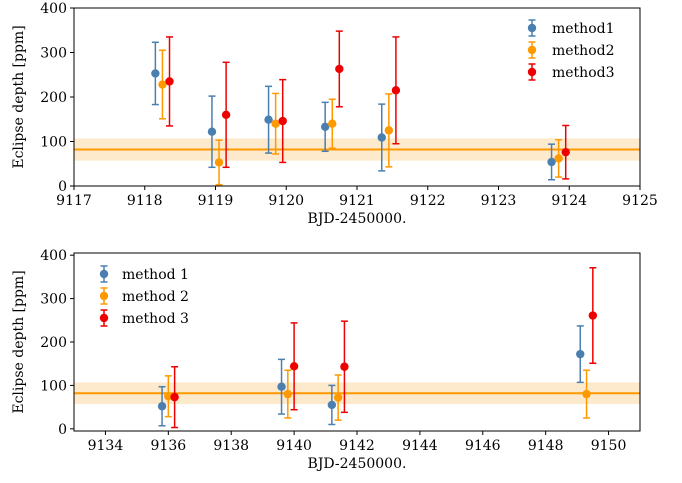 This screenshot has height=483, width=682. I want to click on x-tick-label: 9148, so click(546, 446).